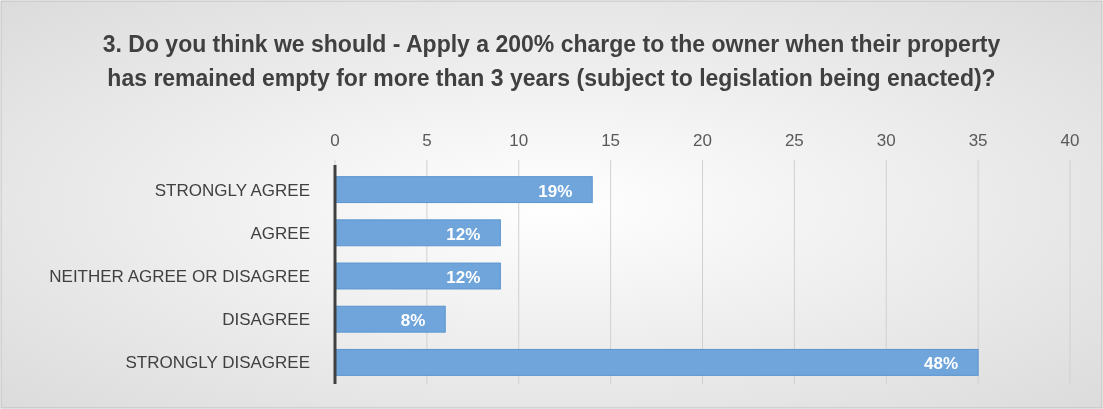 The width and height of the screenshot is (1103, 409). Describe the element at coordinates (280, 233) in the screenshot. I see `y-tick-label: AGREE` at that location.